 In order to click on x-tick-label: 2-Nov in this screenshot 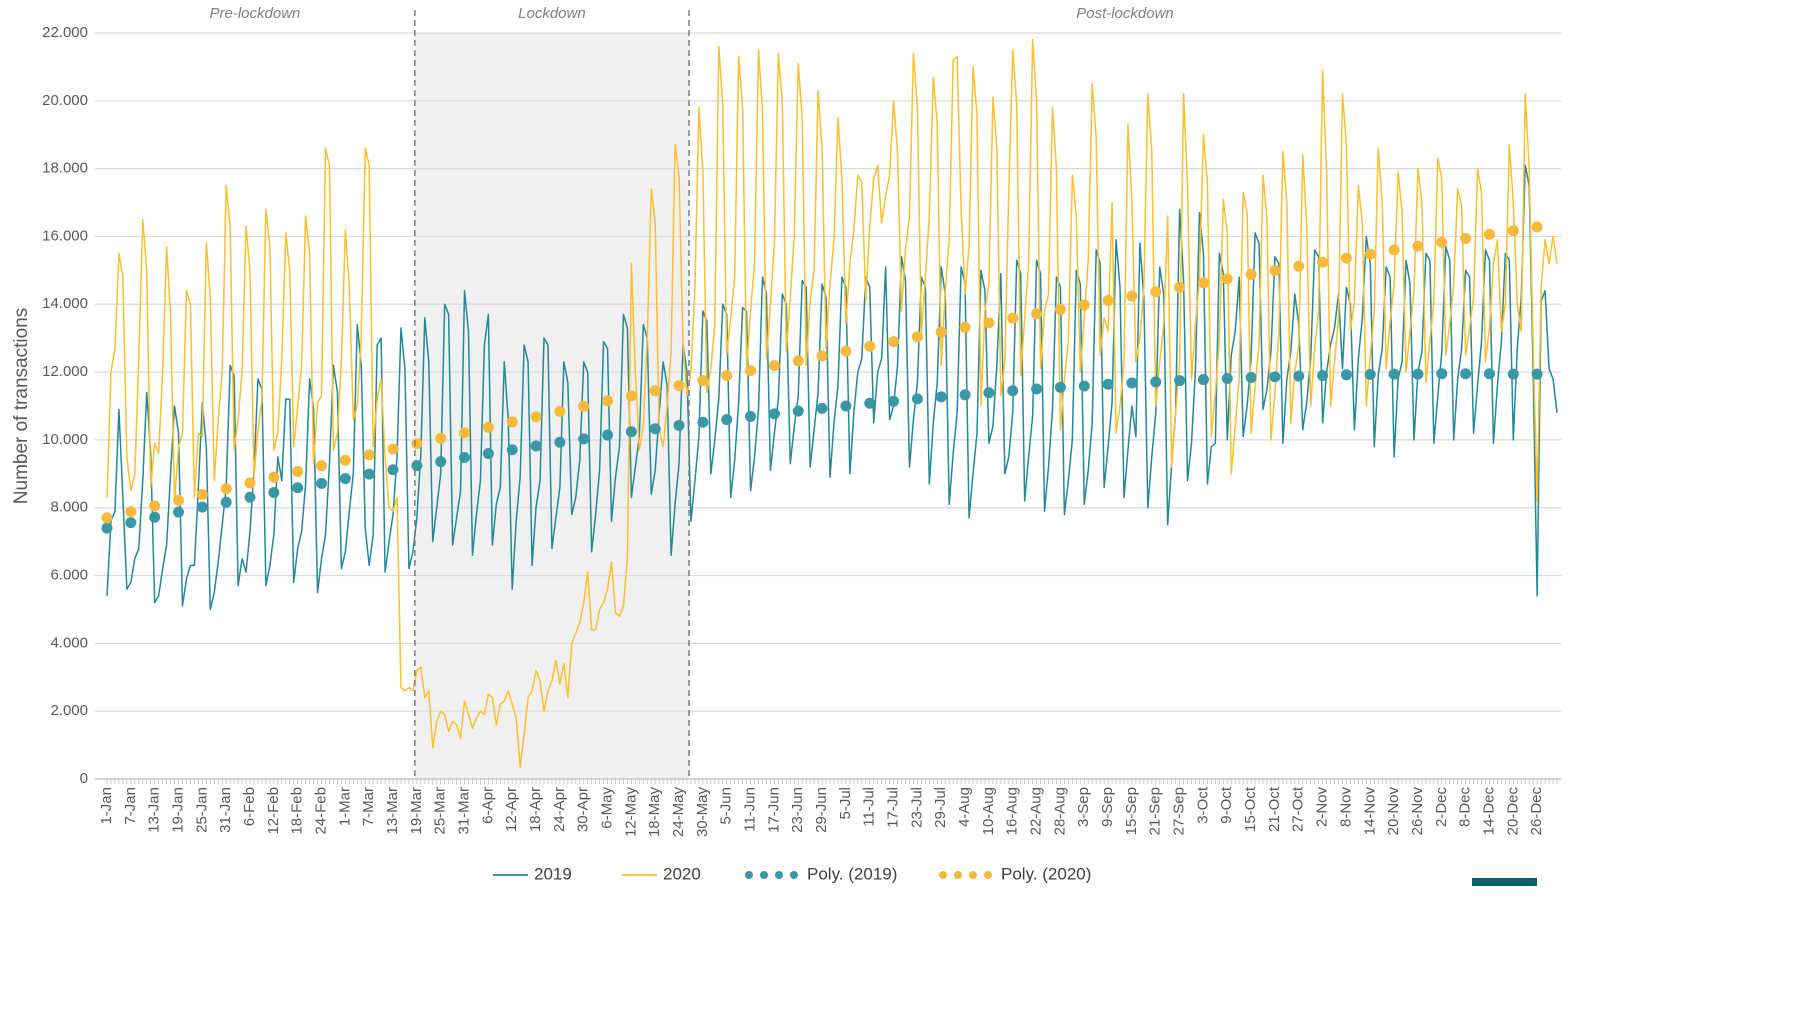, I will do `click(1322, 807)`.